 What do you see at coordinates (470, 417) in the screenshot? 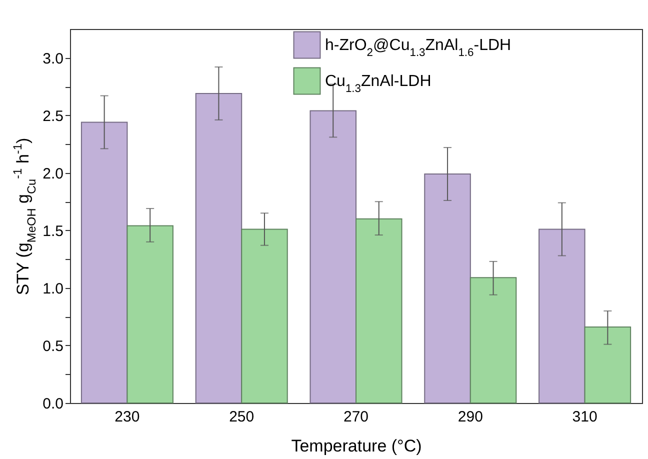
I see `x-tick-label: 290` at bounding box center [470, 417].